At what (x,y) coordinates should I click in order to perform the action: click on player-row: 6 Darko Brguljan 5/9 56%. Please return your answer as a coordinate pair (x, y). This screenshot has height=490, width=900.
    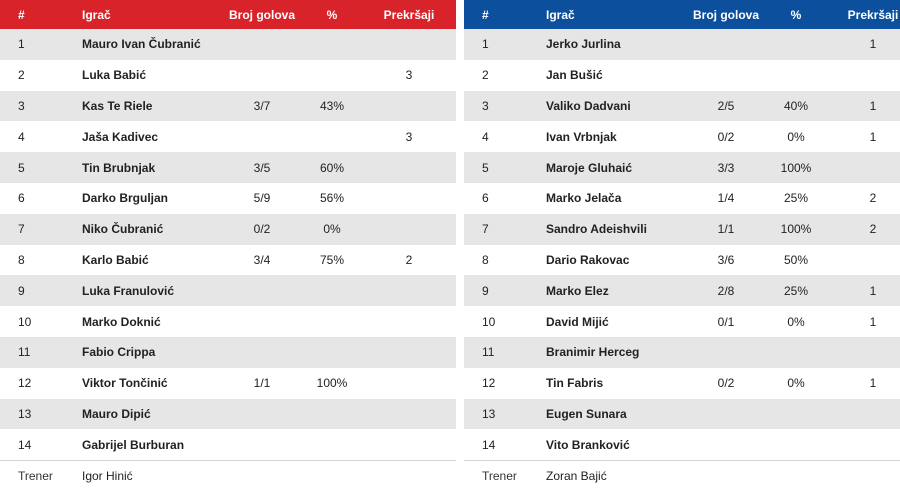
    Looking at the image, I should click on (228, 198).